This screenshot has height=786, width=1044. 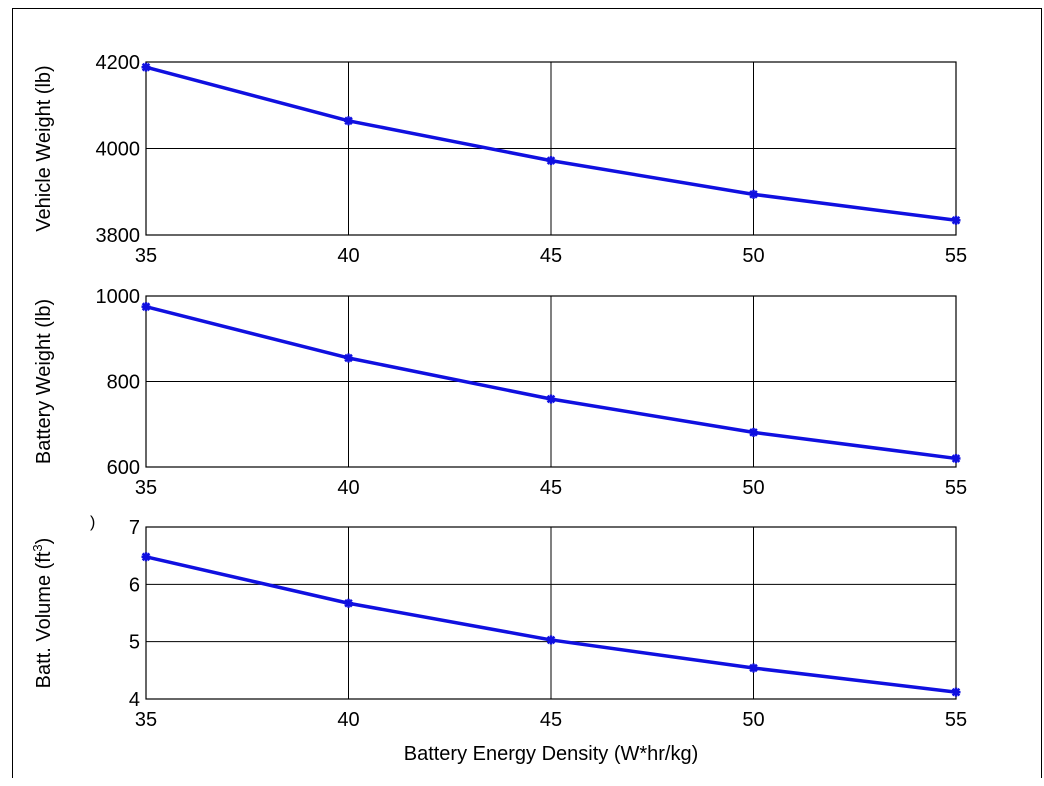 I want to click on y-axis-label: Vehicle Weight (lb), so click(x=44, y=148).